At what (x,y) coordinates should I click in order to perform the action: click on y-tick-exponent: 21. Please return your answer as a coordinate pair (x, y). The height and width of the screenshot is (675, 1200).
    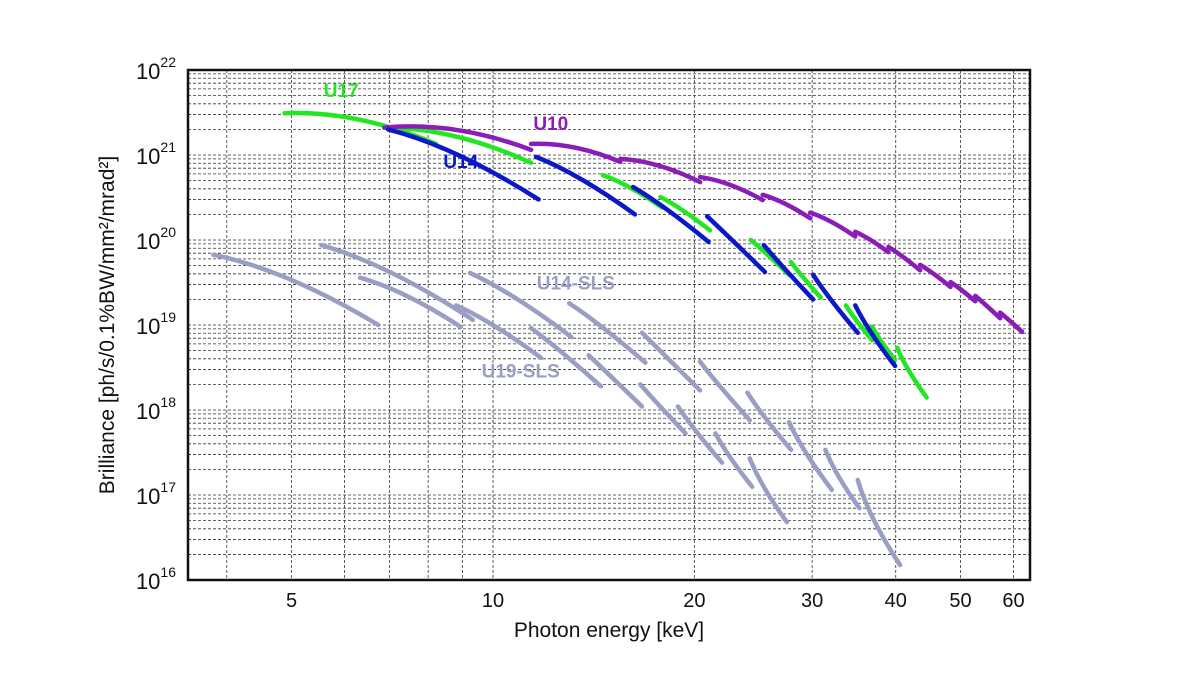
    Looking at the image, I should click on (168, 147).